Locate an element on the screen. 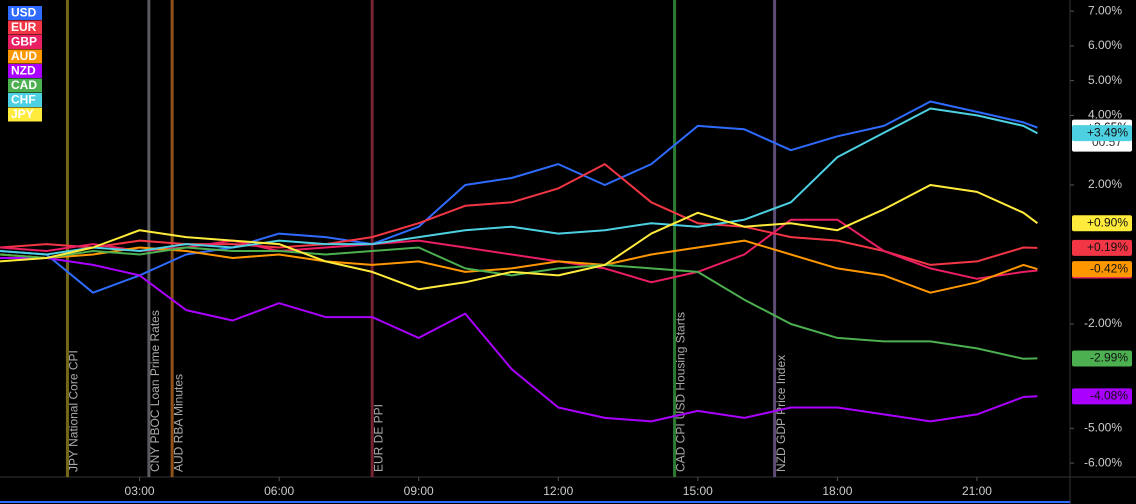 The width and height of the screenshot is (1136, 504). legend-label: AUD is located at coordinates (24, 56).